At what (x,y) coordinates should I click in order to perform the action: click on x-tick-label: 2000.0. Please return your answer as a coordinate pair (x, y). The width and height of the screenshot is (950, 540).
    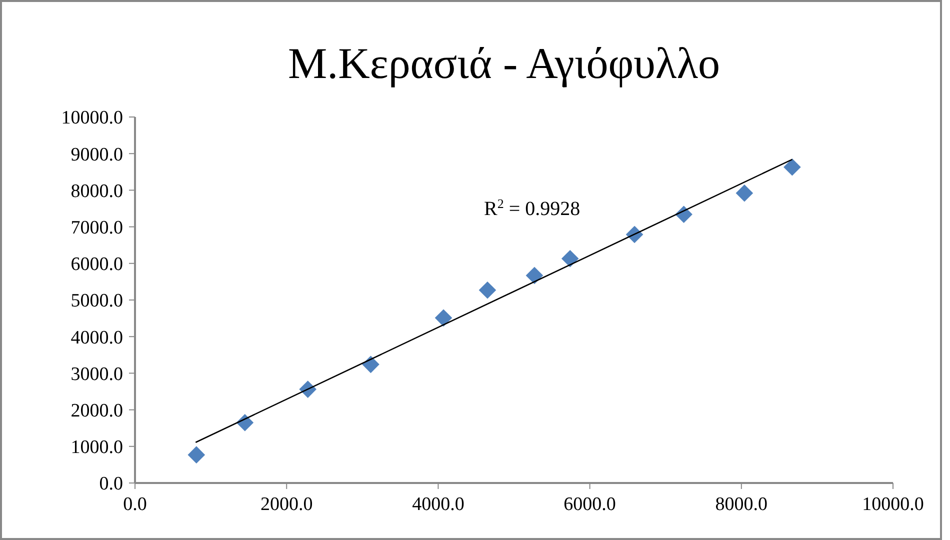
    Looking at the image, I should click on (286, 504).